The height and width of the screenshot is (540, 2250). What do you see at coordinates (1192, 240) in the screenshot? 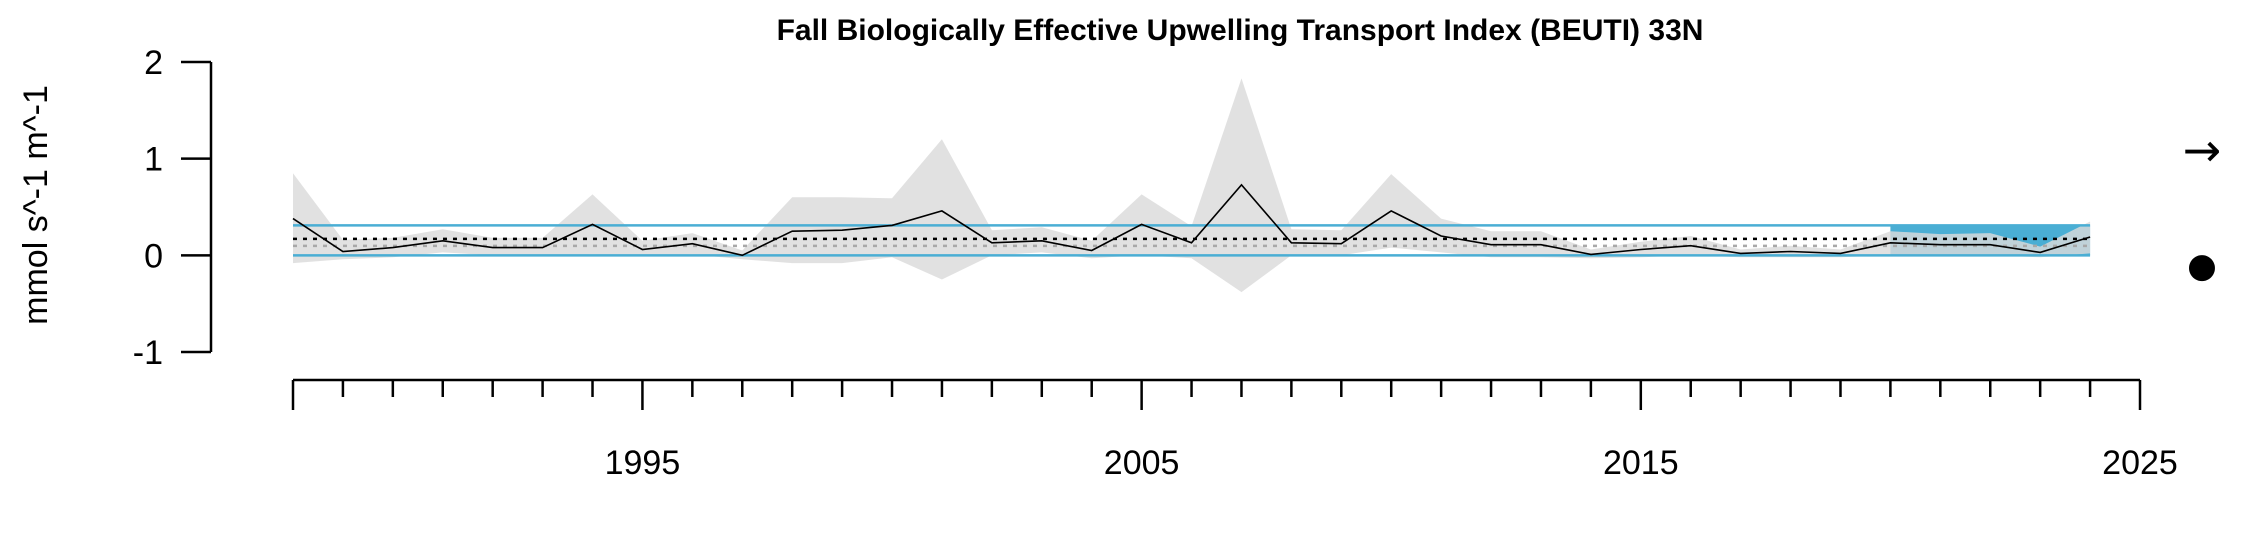
I see `sd-lines` at bounding box center [1192, 240].